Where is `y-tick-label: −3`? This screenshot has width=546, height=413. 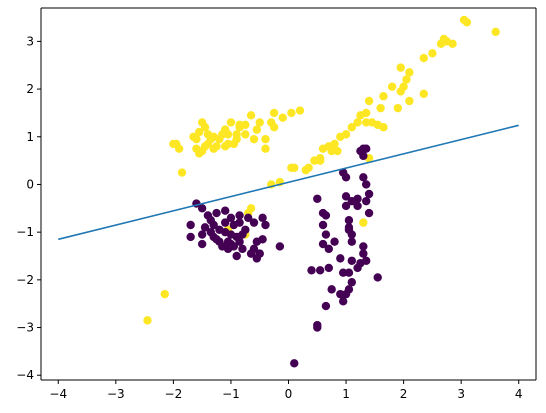
y-tick-label: −3 is located at coordinates (25, 328).